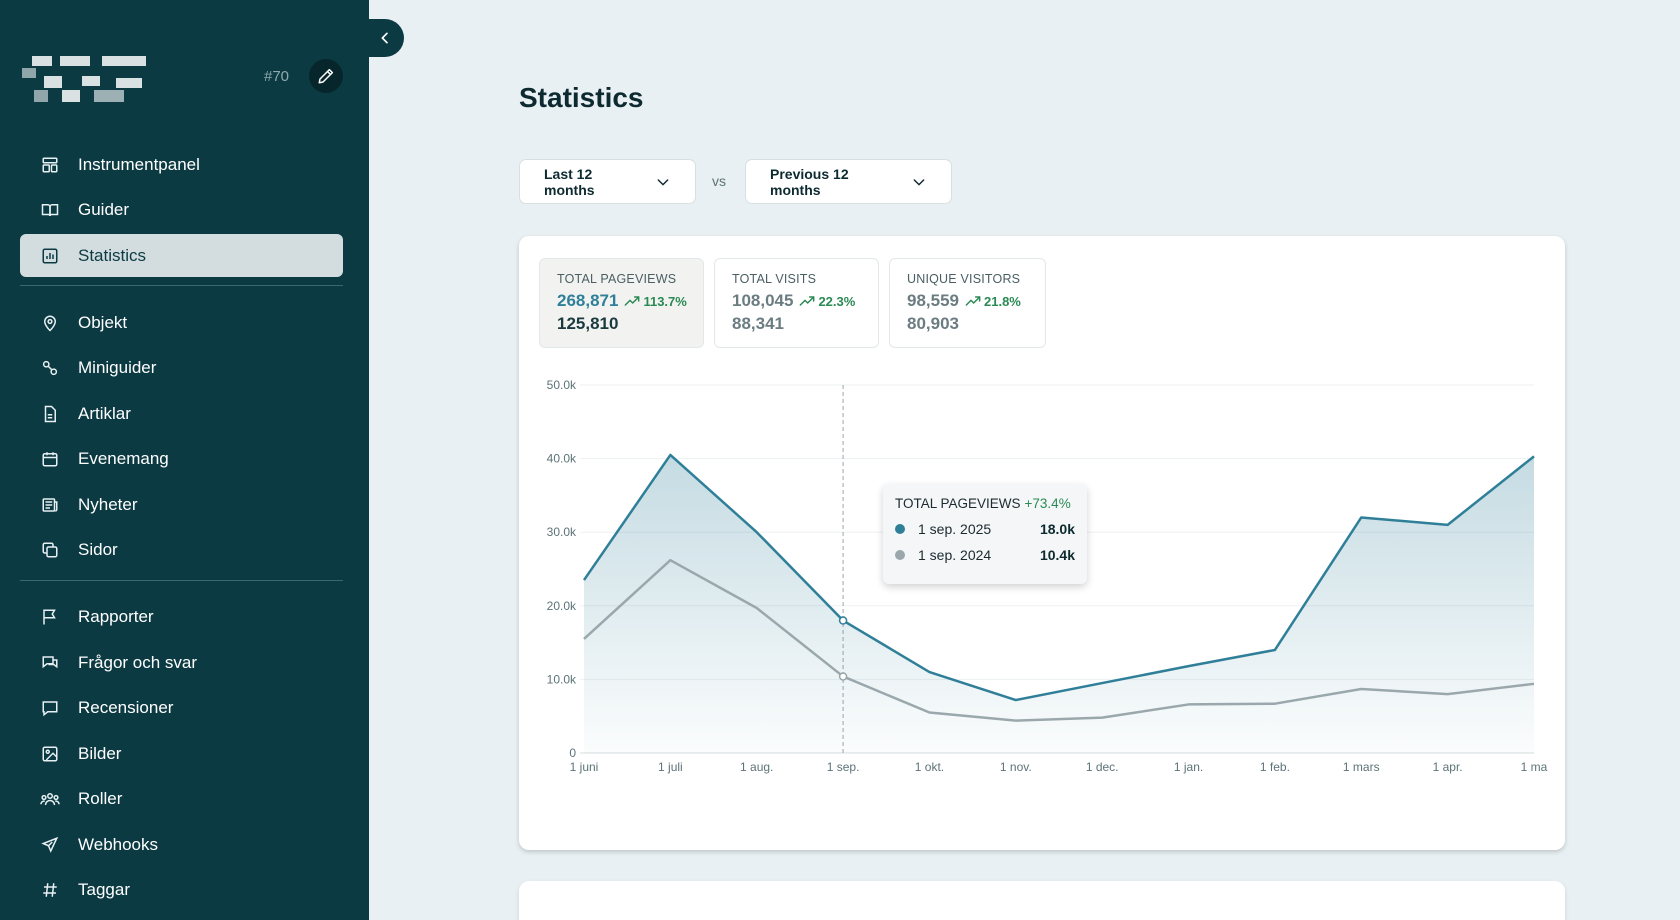 The image size is (1680, 920). I want to click on document-icon, so click(50, 414).